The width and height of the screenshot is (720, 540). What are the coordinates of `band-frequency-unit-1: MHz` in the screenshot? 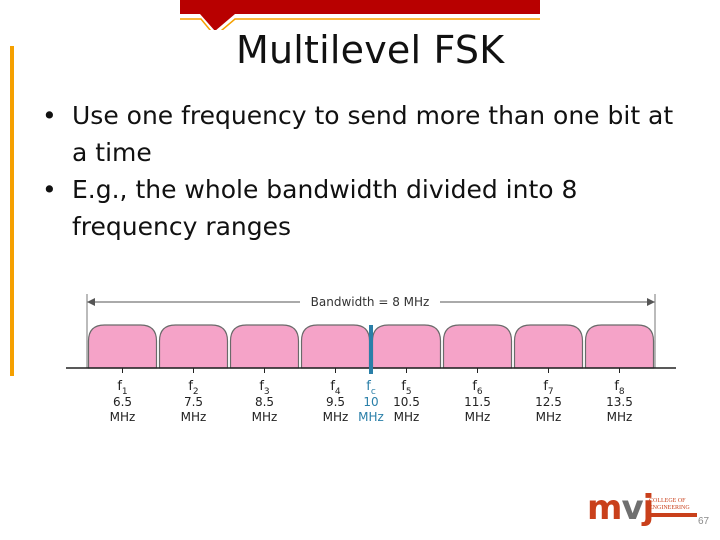 It's located at (123, 417).